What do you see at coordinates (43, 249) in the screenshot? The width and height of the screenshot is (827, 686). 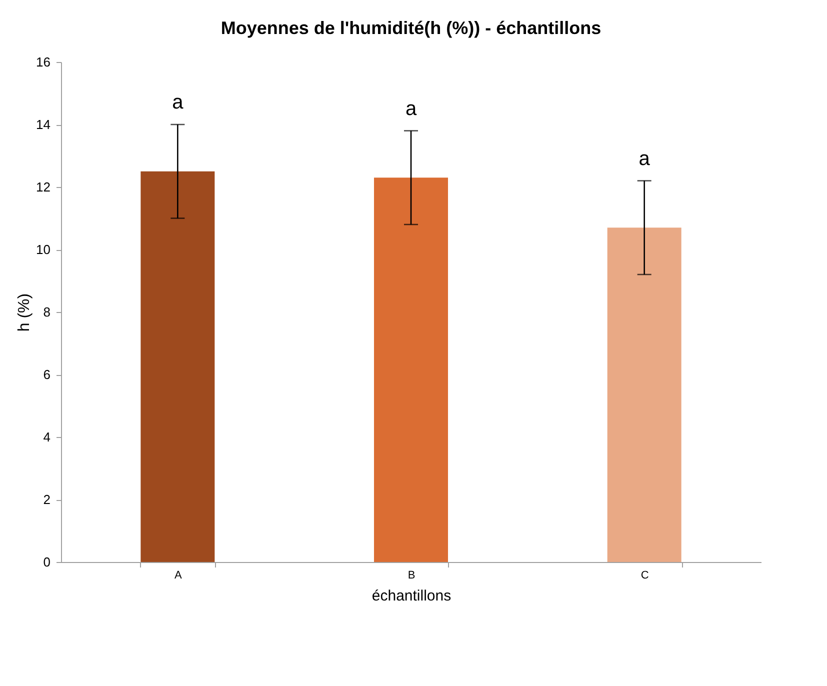 I see `y-tick-label: 10` at bounding box center [43, 249].